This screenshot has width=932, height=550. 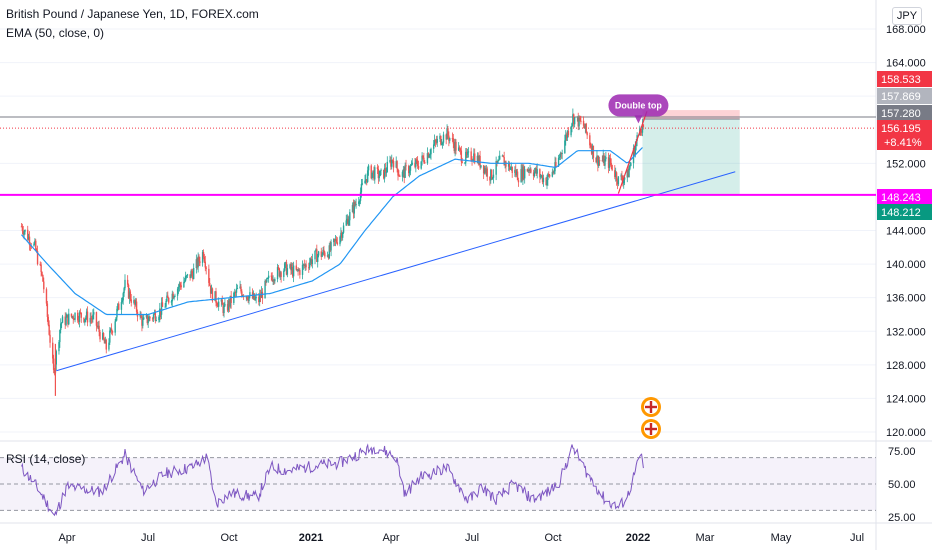 What do you see at coordinates (906, 299) in the screenshot?
I see `price-tick-label: 136.000` at bounding box center [906, 299].